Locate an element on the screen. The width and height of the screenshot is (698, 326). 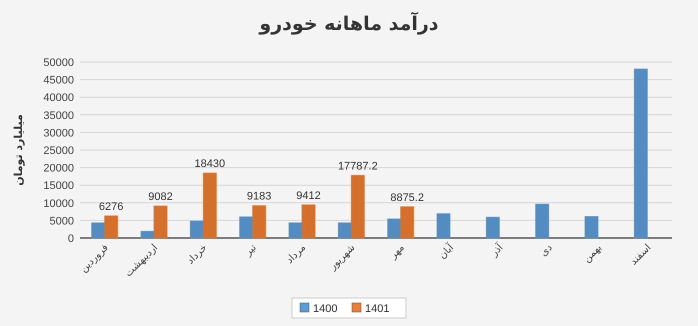
y-tick-label: 10000 is located at coordinates (58, 204).